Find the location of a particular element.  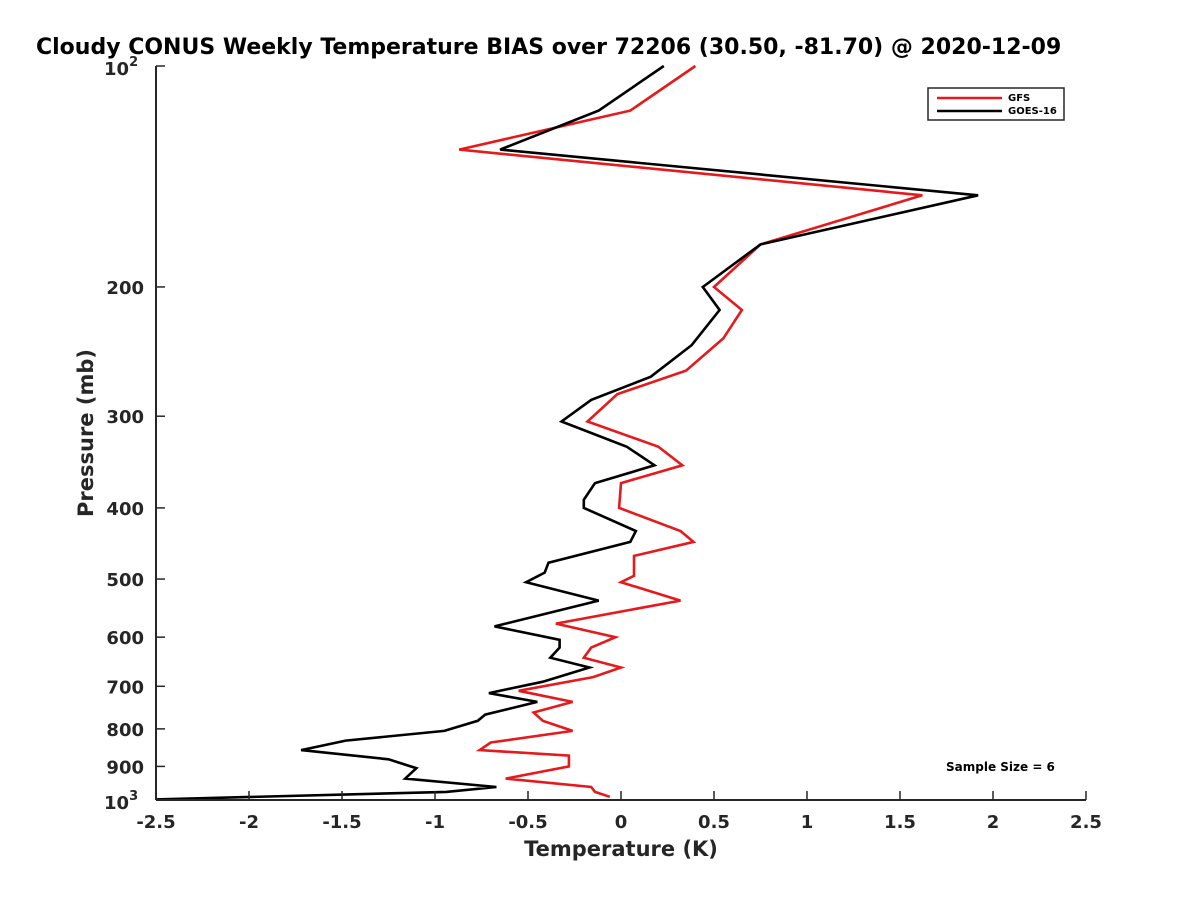

x-tick-label: 2.5 is located at coordinates (1086, 822).